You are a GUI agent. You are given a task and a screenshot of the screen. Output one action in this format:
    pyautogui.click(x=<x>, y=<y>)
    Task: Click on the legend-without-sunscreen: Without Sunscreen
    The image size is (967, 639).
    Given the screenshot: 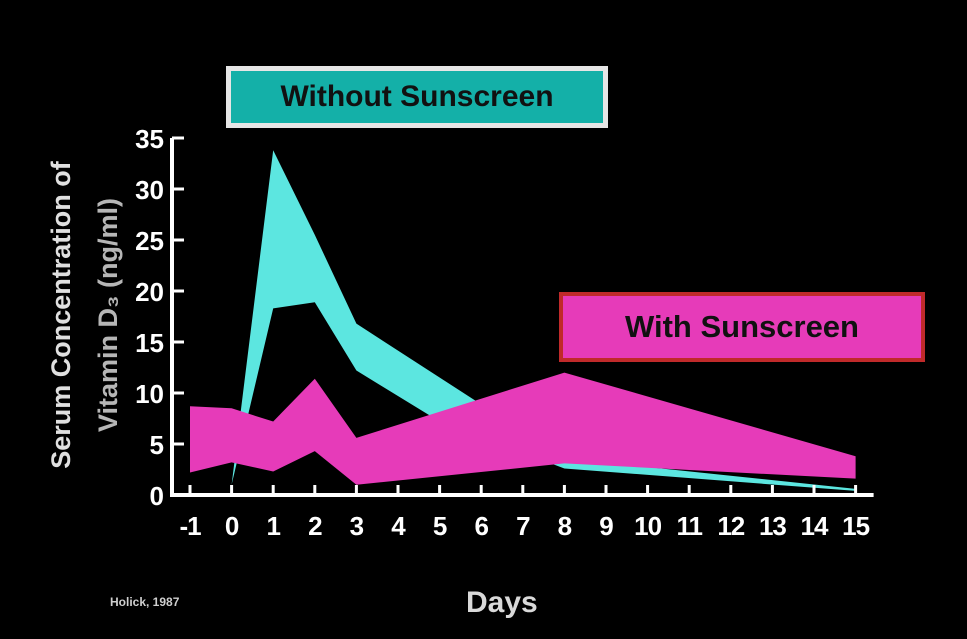 What is the action you would take?
    pyautogui.click(x=417, y=97)
    